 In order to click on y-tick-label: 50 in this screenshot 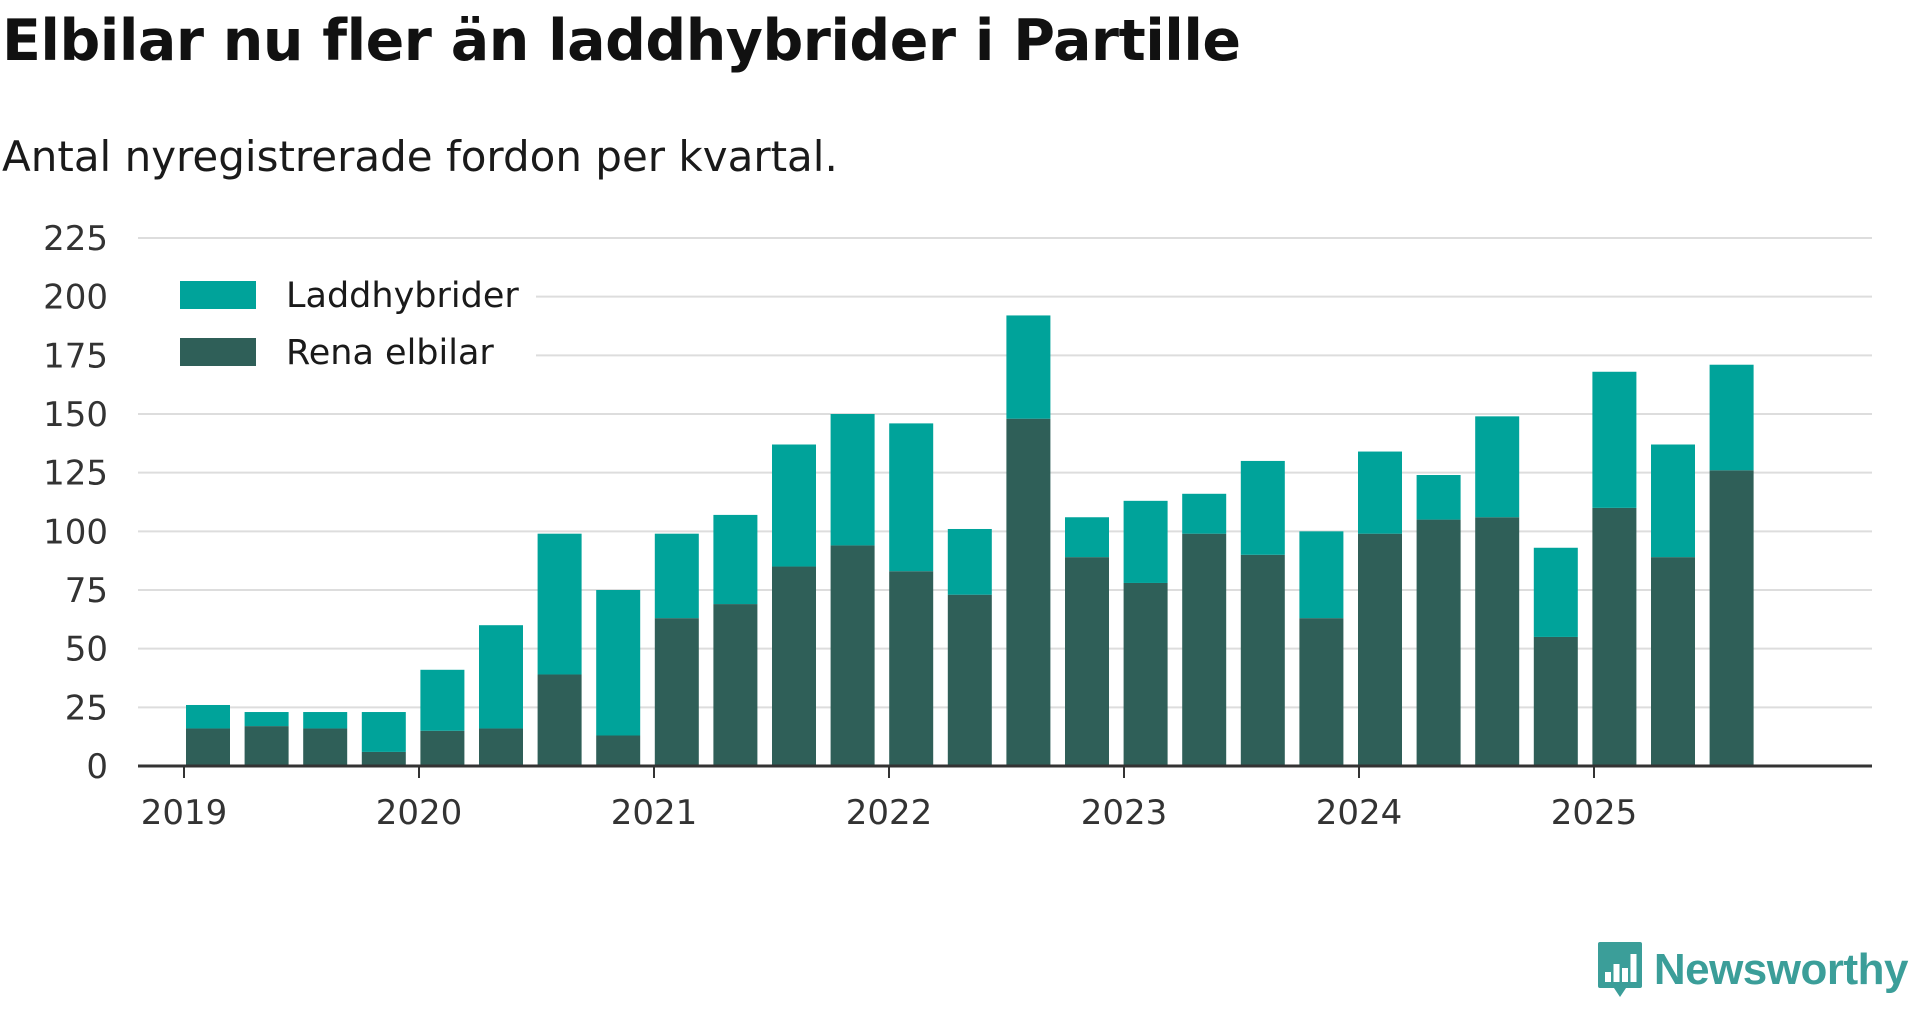, I will do `click(86, 650)`.